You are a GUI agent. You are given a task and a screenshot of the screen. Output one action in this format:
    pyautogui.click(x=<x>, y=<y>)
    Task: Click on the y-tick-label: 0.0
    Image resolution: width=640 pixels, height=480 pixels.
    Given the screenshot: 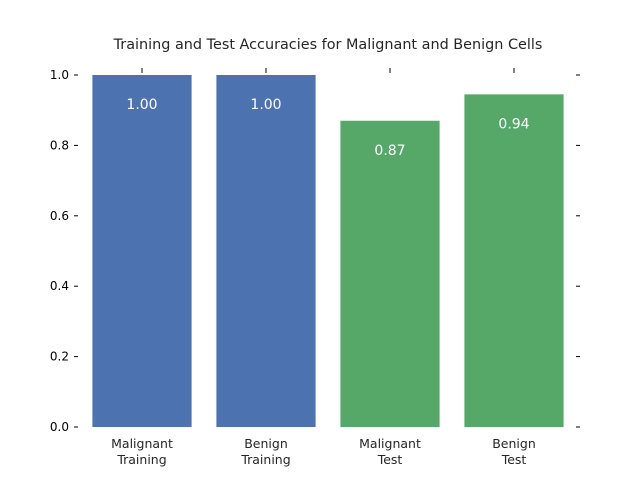 What is the action you would take?
    pyautogui.click(x=59, y=427)
    